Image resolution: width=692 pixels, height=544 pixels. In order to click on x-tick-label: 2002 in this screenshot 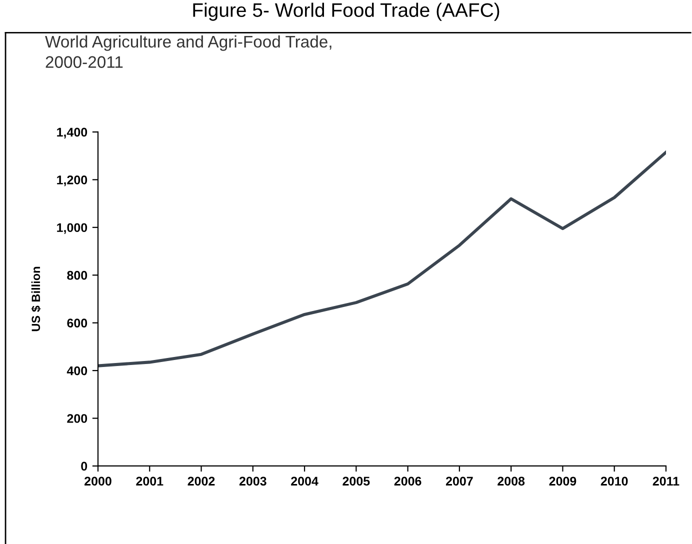, I will do `click(201, 481)`.